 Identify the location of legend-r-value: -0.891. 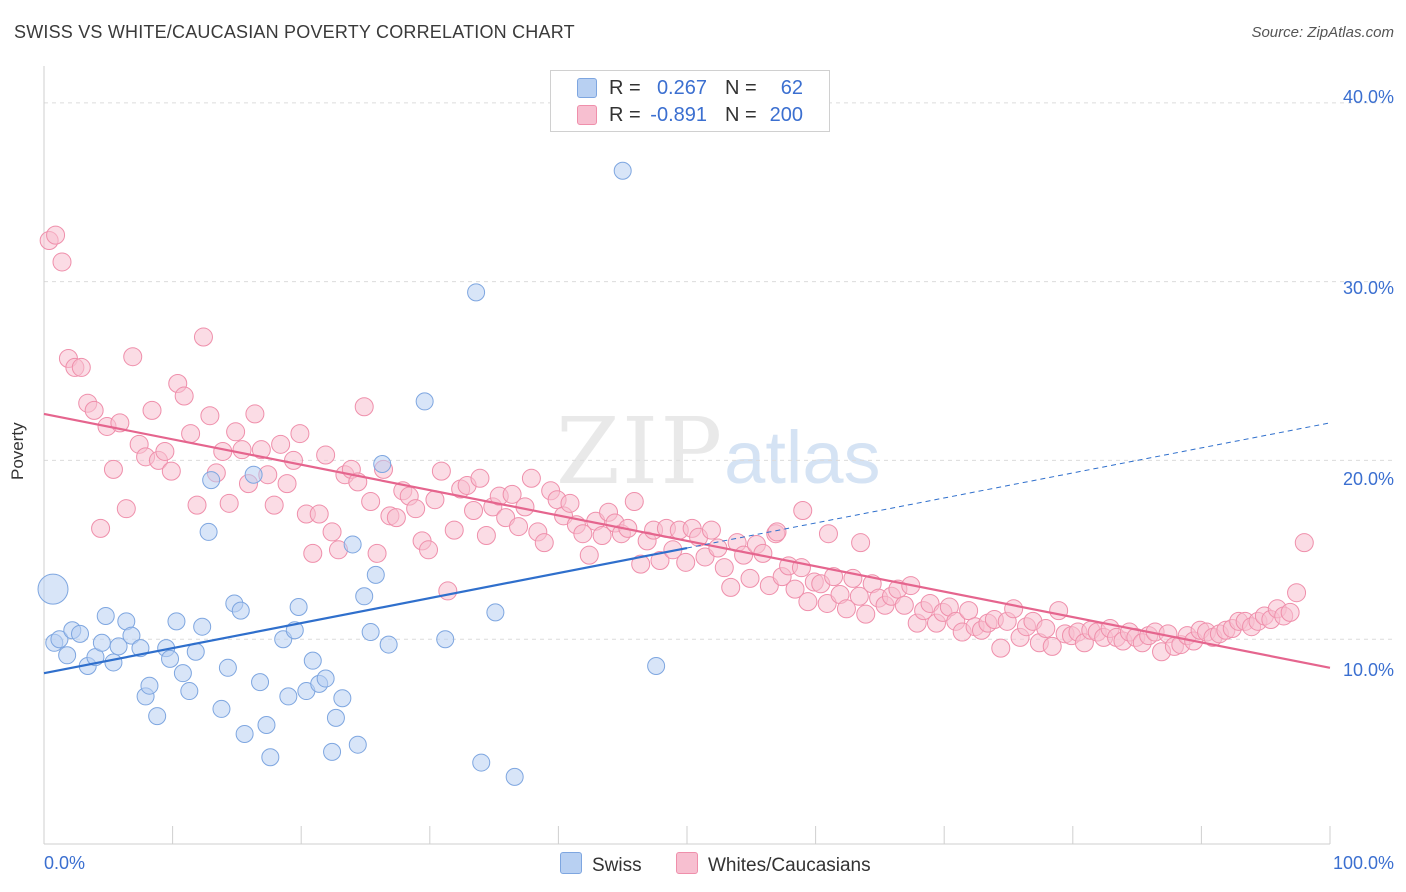
(678, 115).